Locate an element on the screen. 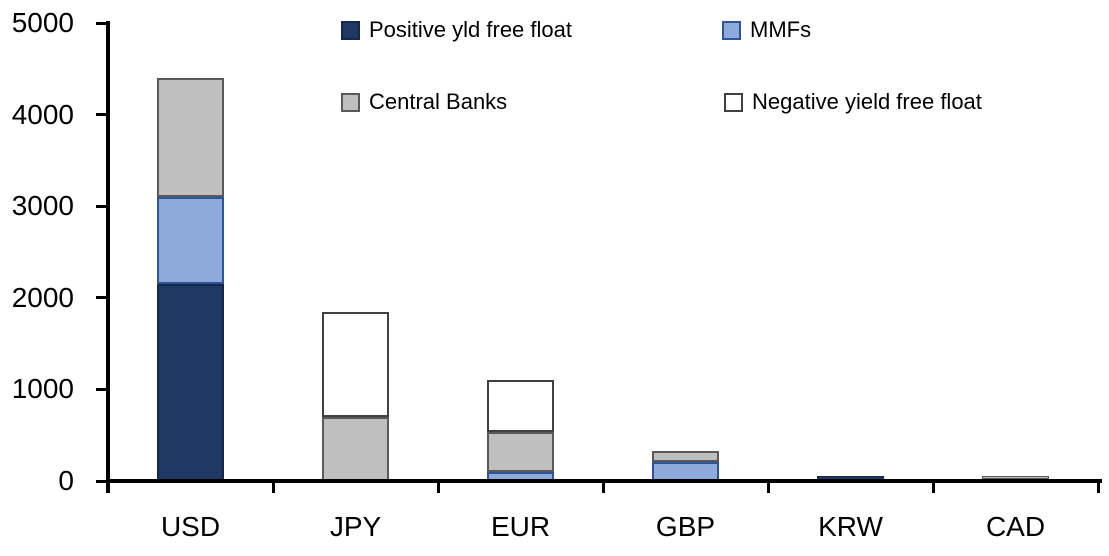  legend-item-mmfs: MMFs is located at coordinates (766, 30).